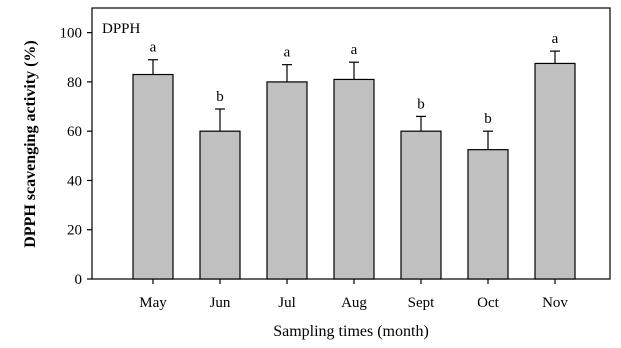 The height and width of the screenshot is (348, 621). Describe the element at coordinates (488, 214) in the screenshot. I see `bar-oct` at that location.